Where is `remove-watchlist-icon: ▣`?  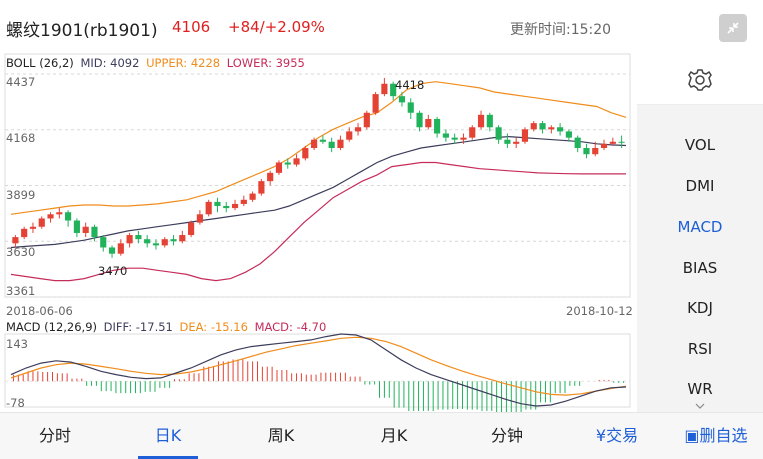 remove-watchlist-icon: ▣ is located at coordinates (692, 435).